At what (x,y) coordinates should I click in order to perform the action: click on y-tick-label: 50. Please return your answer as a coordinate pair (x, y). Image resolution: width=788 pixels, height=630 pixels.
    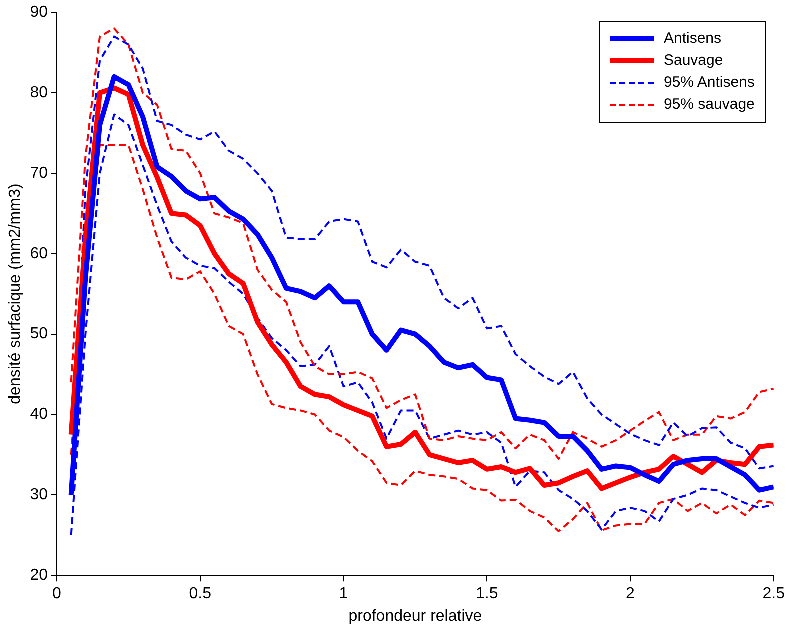
    Looking at the image, I should click on (39, 334).